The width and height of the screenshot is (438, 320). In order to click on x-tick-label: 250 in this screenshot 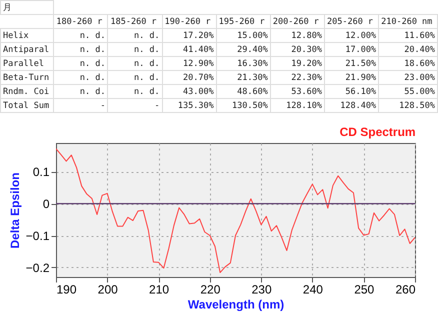, I will do `click(364, 289)`.